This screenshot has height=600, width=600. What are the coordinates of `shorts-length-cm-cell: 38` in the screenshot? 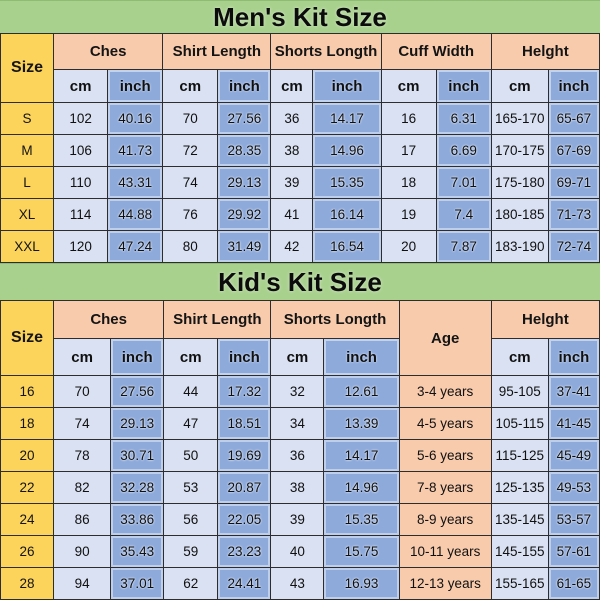 It's located at (297, 487).